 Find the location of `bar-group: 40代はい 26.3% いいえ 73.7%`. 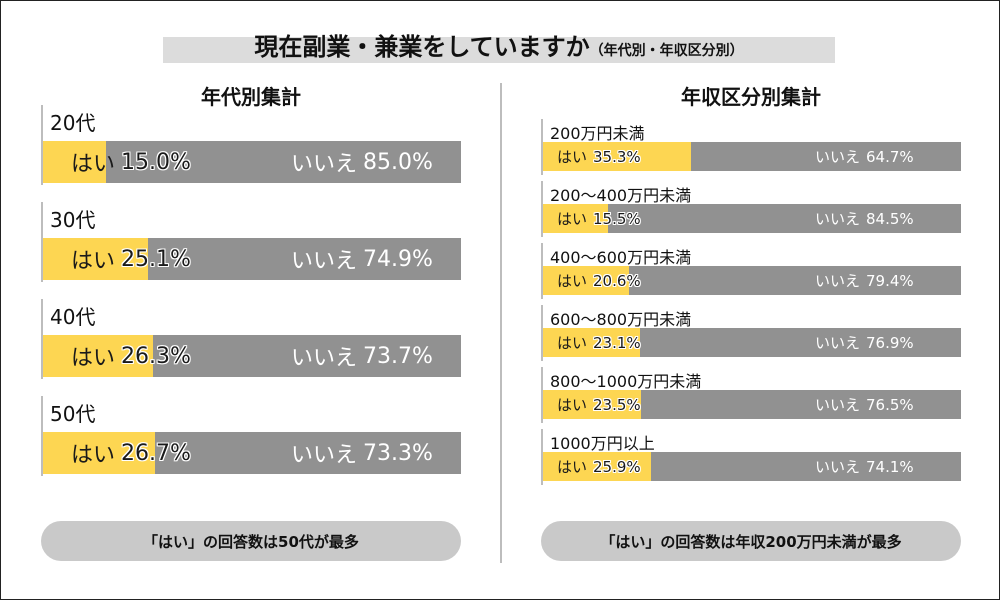

bar-group: 40代はい 26.3% いいえ 73.7% is located at coordinates (251, 339).